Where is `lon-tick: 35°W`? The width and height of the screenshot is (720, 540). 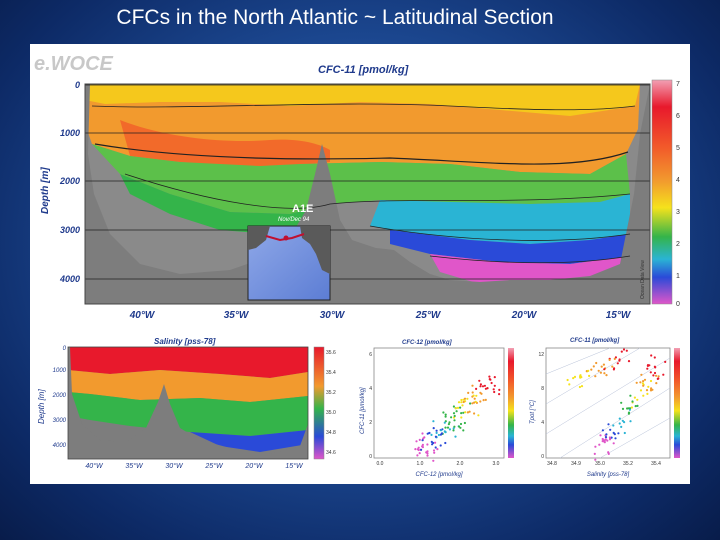
lon-tick: 35°W is located at coordinates (237, 315).